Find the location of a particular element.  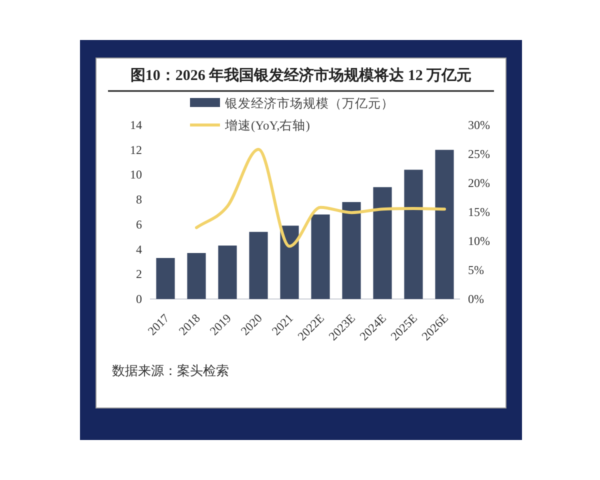

y-tick-label: 10 is located at coordinates (136, 175).